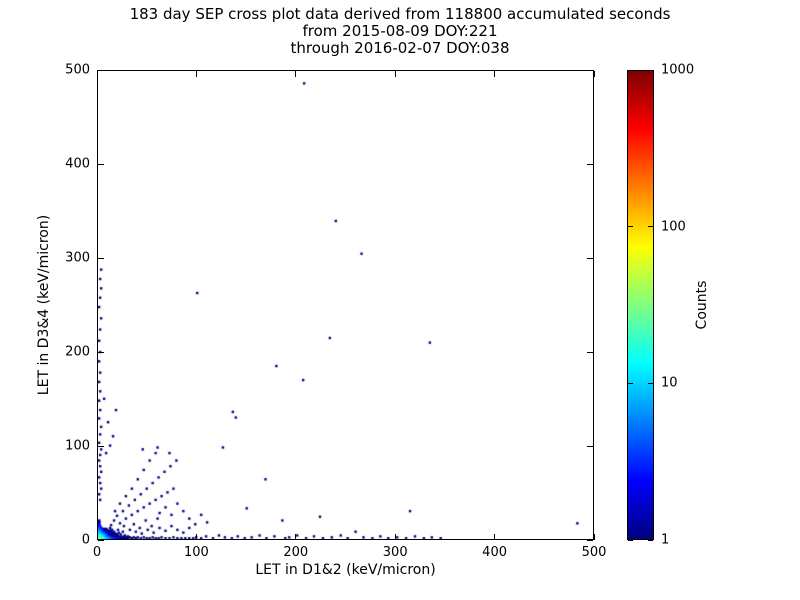  What do you see at coordinates (395, 552) in the screenshot?
I see `x-tick-label: 300` at bounding box center [395, 552].